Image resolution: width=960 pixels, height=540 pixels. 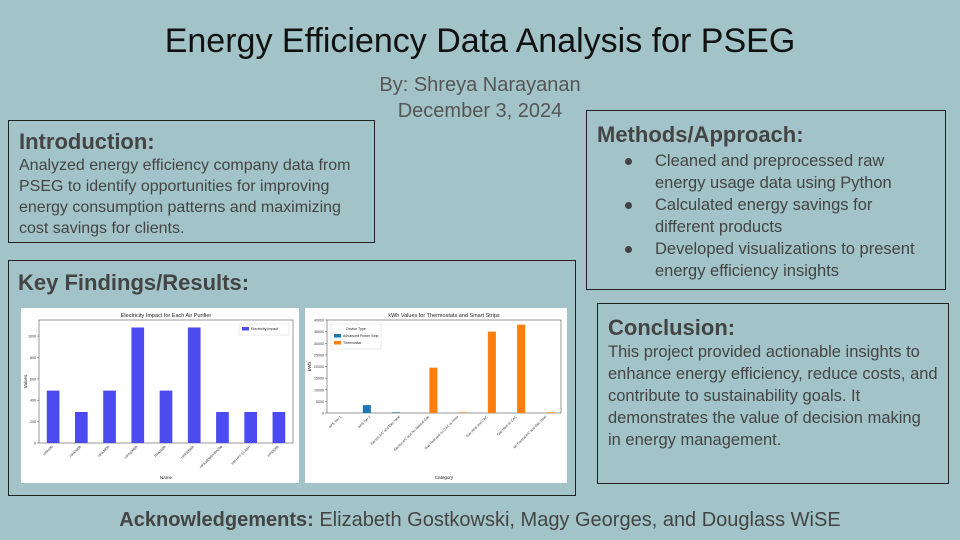 I want to click on methods-heading: Methods/Approach:, so click(x=700, y=134).